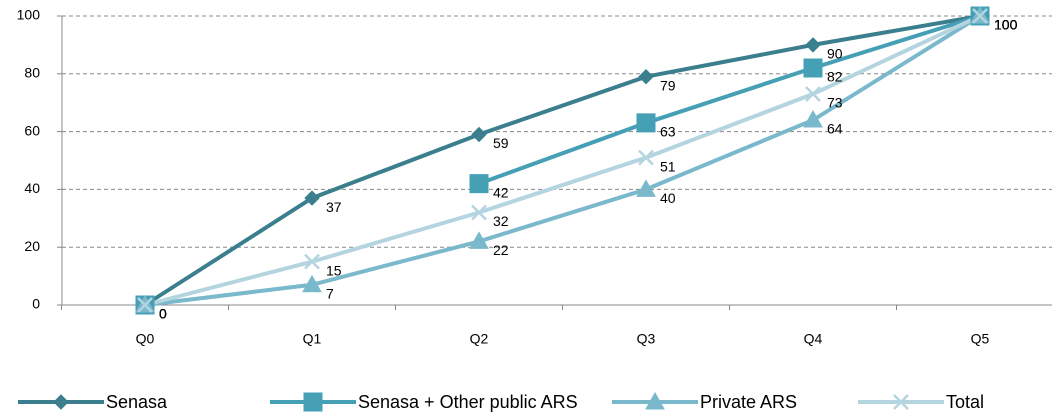 The height and width of the screenshot is (415, 1055). What do you see at coordinates (965, 402) in the screenshot?
I see `legend-label: Total` at bounding box center [965, 402].